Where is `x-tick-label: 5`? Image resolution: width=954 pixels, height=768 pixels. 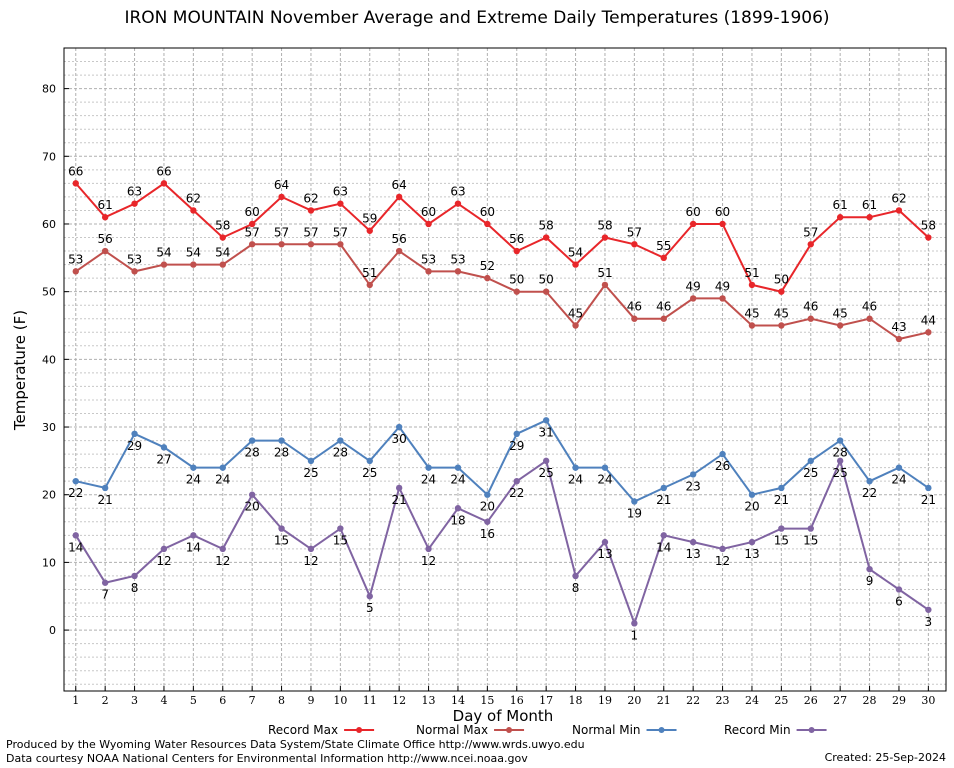 x-tick-label: 5 is located at coordinates (193, 700).